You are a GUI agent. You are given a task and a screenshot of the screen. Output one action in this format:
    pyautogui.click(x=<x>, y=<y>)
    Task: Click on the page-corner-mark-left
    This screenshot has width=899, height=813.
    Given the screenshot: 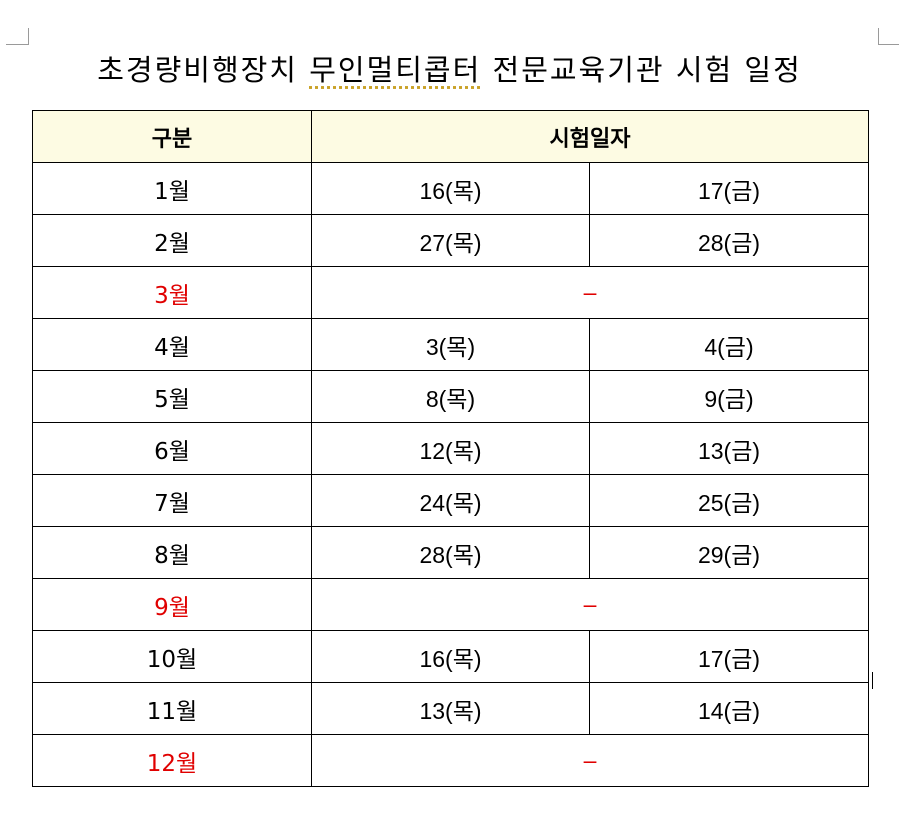 What is the action you would take?
    pyautogui.click(x=17, y=36)
    